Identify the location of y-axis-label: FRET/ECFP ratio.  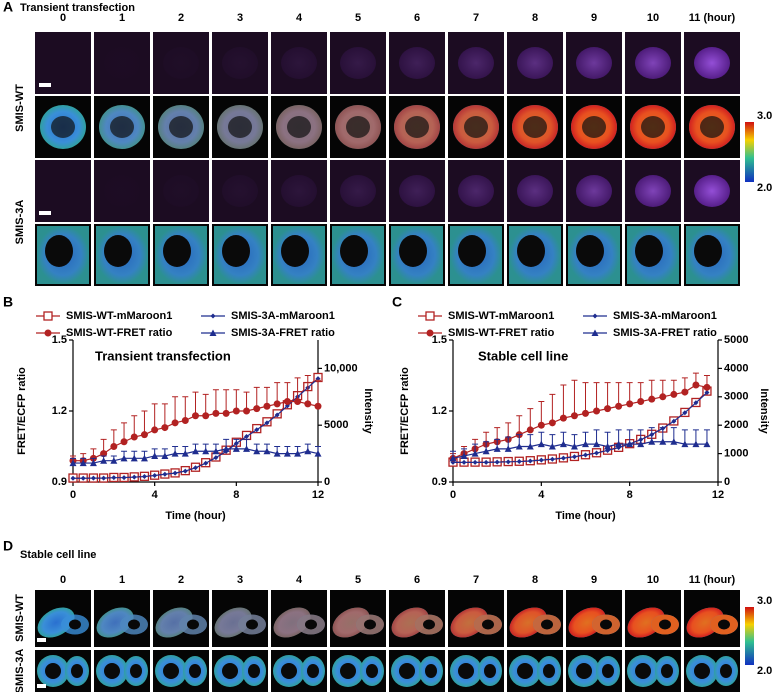
(405, 411).